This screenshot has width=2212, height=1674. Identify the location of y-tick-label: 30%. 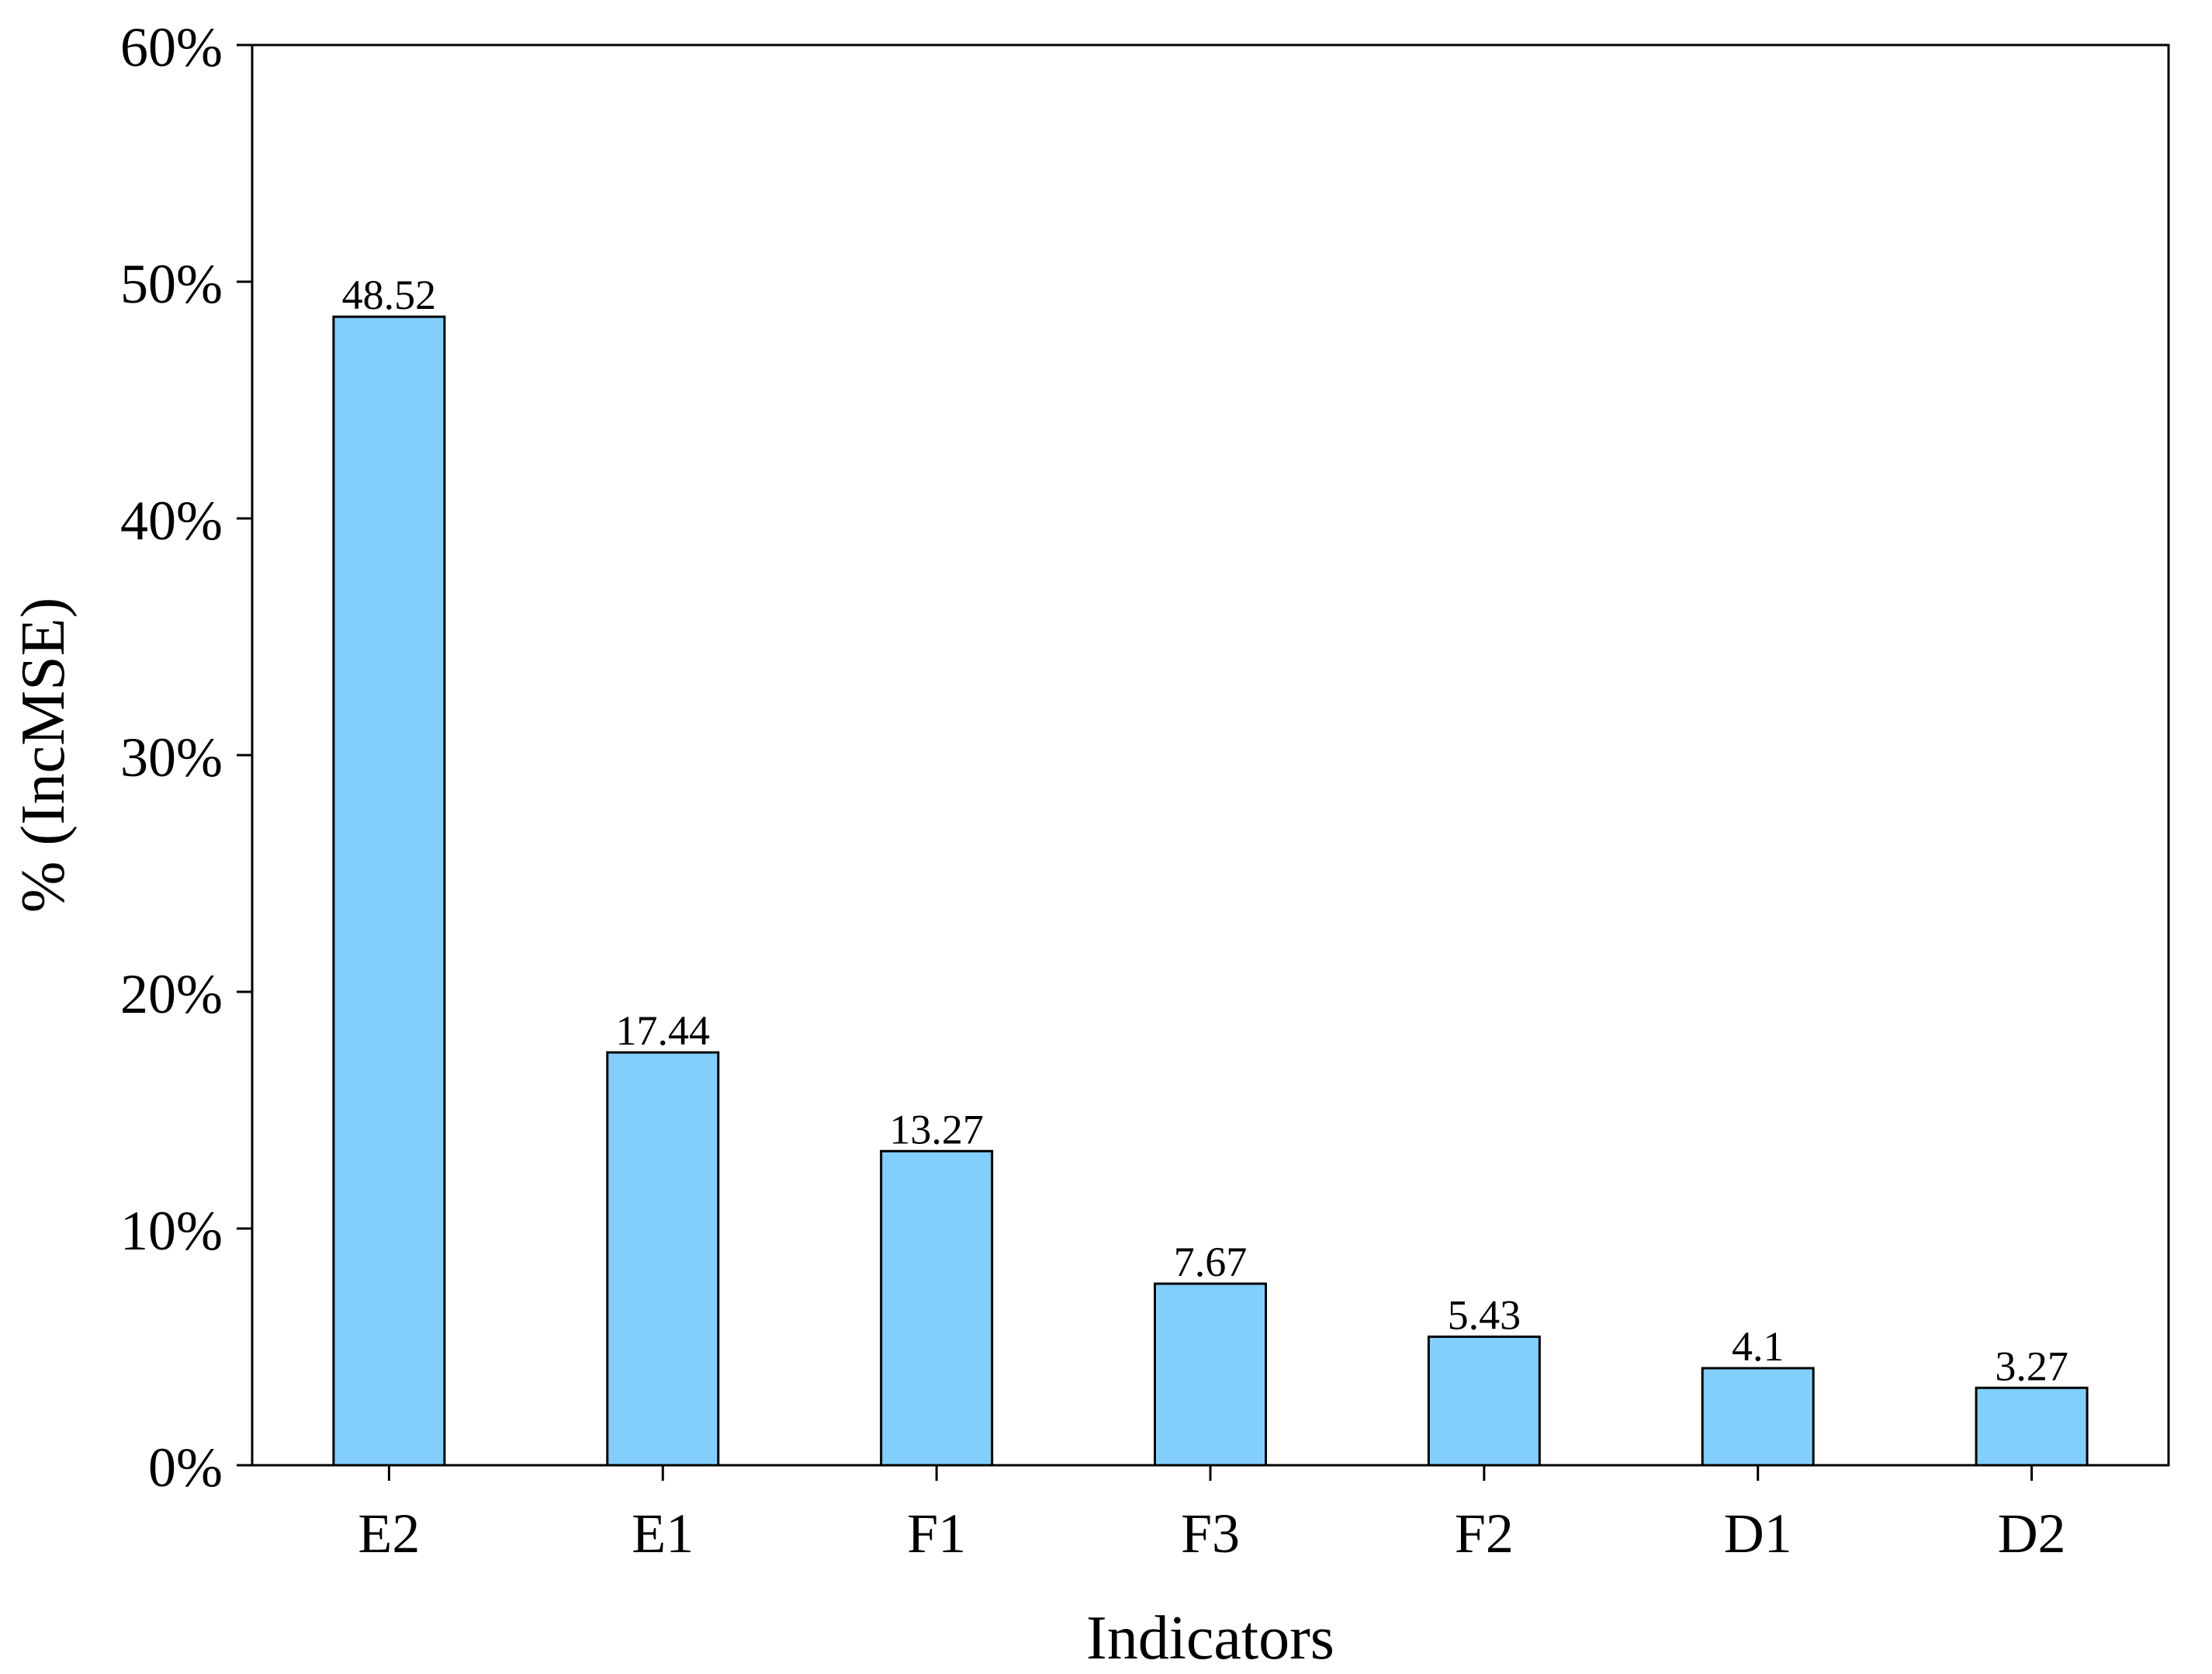
(171, 757).